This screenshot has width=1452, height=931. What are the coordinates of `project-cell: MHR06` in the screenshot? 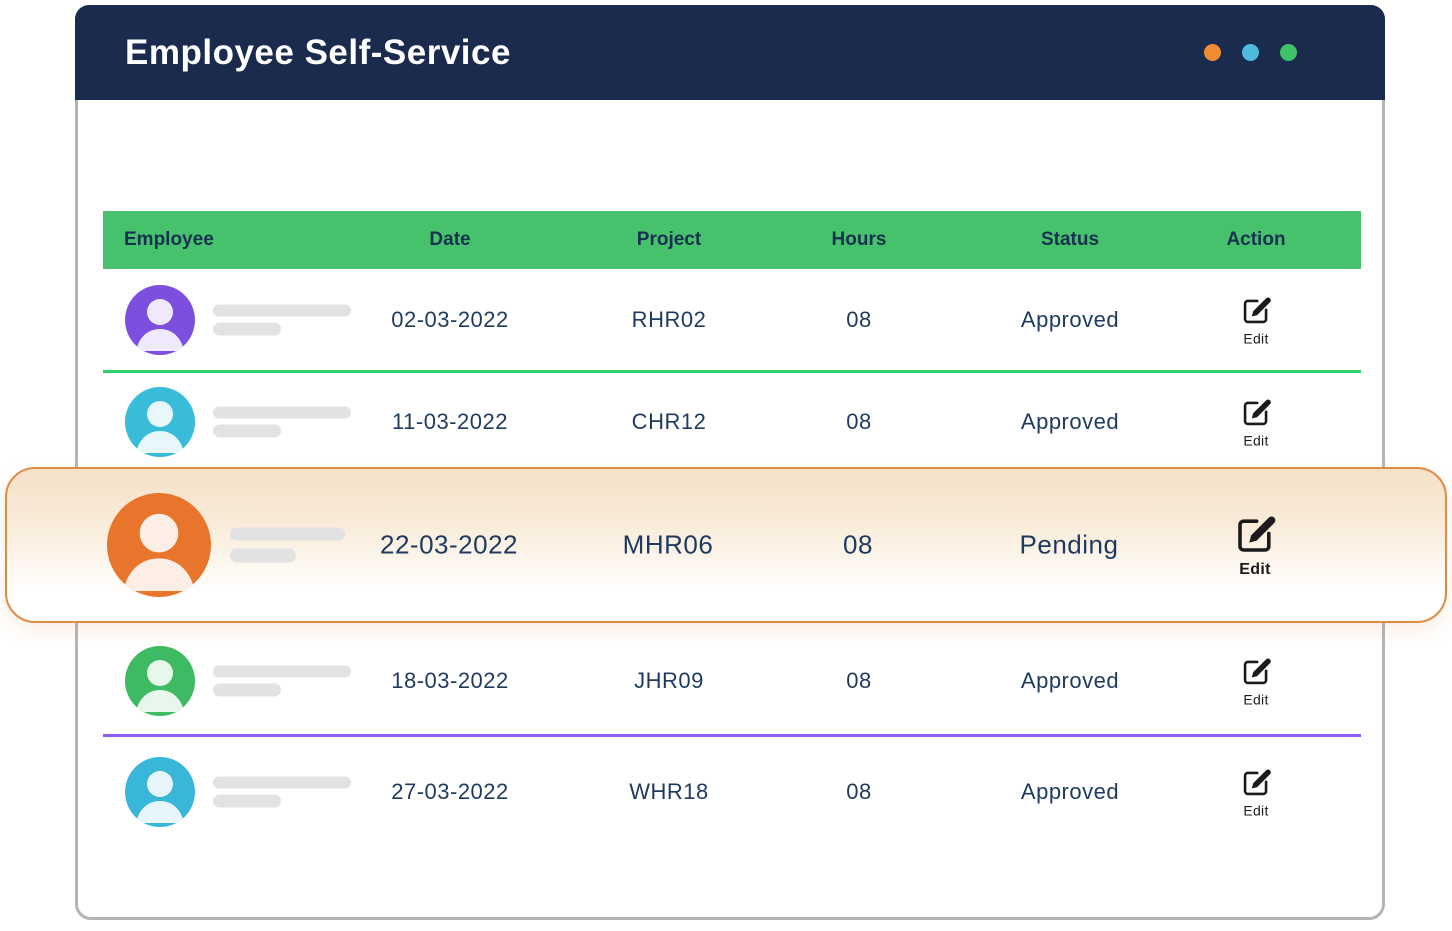 It's located at (668, 544).